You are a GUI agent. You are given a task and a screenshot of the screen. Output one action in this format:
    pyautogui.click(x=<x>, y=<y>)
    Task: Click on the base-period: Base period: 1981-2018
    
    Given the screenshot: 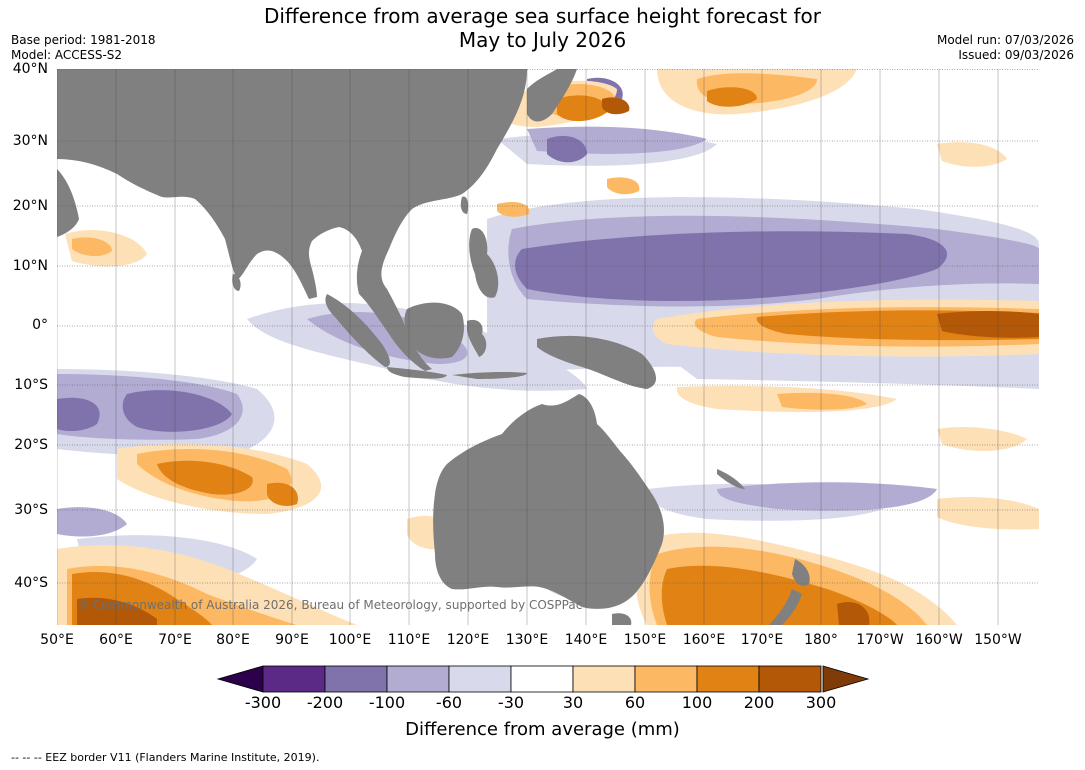 What is the action you would take?
    pyautogui.click(x=83, y=40)
    